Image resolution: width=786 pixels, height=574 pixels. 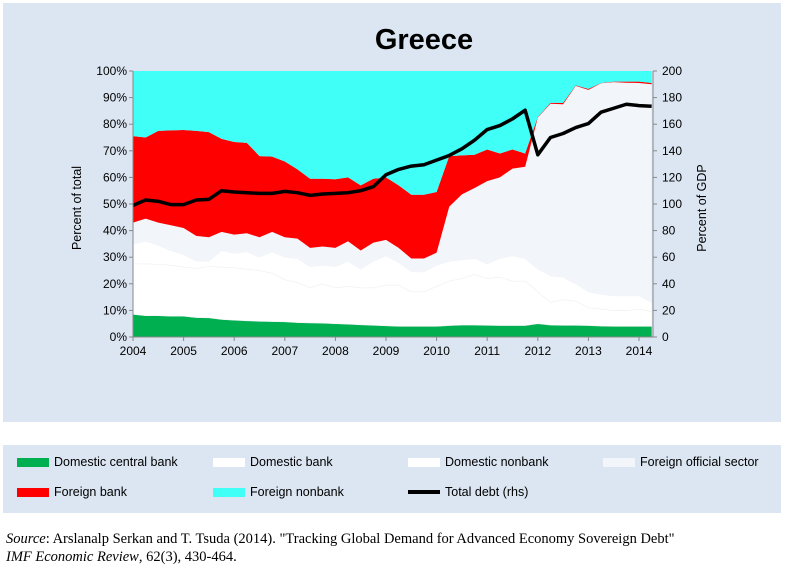 What do you see at coordinates (669, 284) in the screenshot?
I see `y2-tick-label: 40` at bounding box center [669, 284].